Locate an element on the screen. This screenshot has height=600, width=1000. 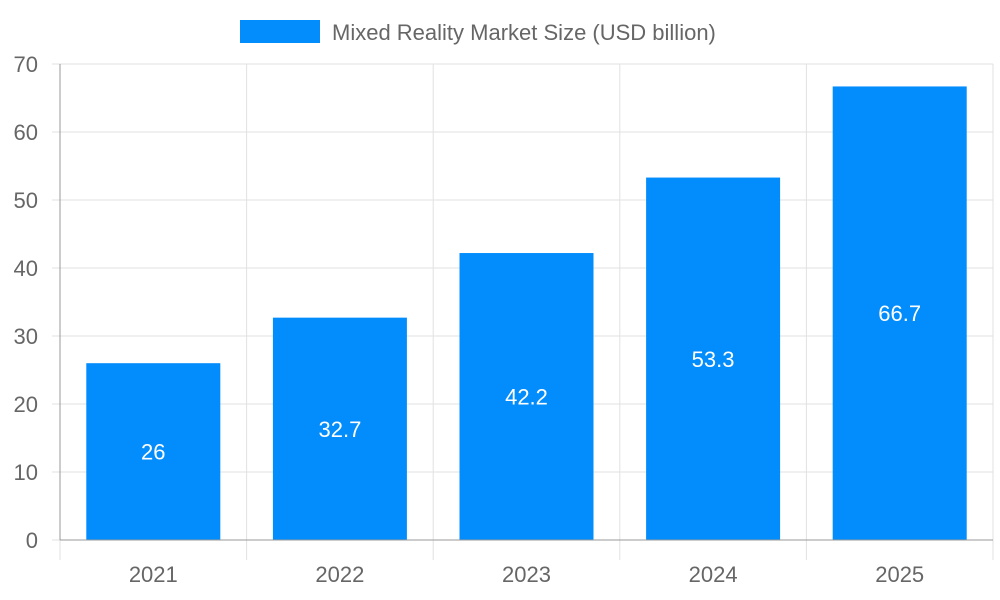
y-tick-label: 10 is located at coordinates (26, 472).